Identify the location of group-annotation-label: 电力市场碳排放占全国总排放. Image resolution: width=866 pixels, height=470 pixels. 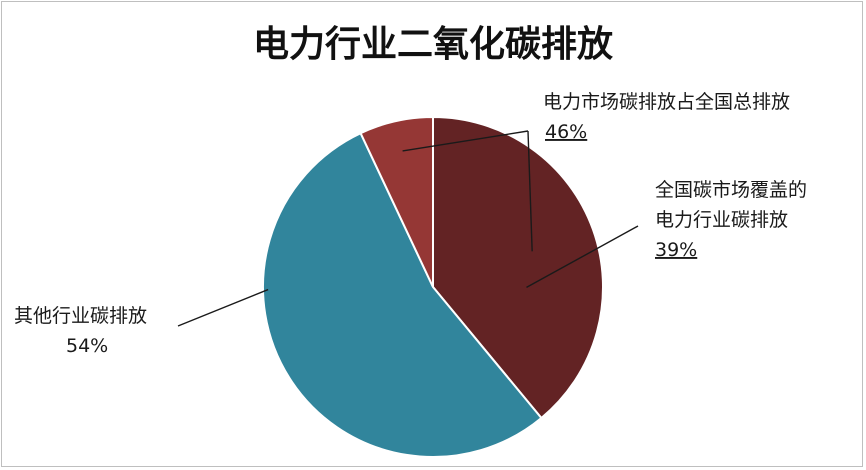
(666, 102).